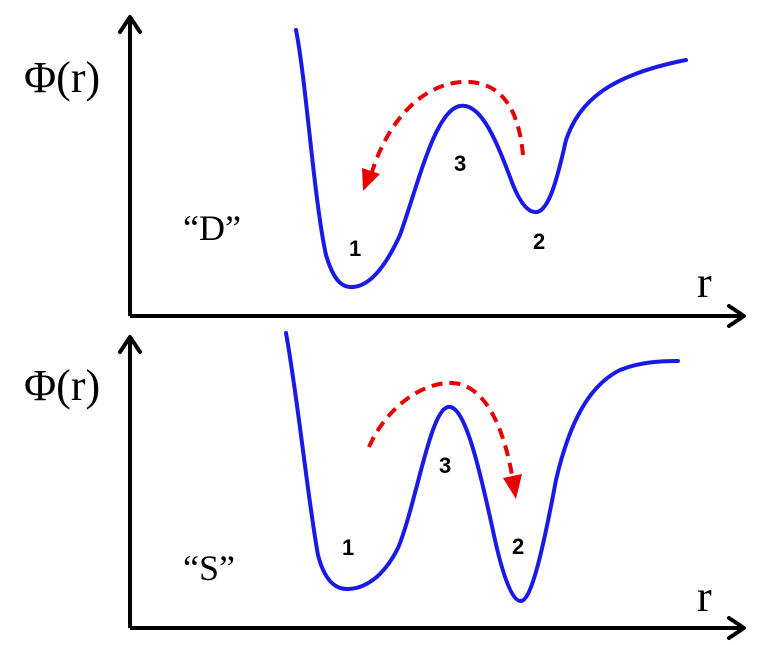 This screenshot has width=768, height=645. Describe the element at coordinates (355, 248) in the screenshot. I see `panel-d-point-1-label: 1` at that location.